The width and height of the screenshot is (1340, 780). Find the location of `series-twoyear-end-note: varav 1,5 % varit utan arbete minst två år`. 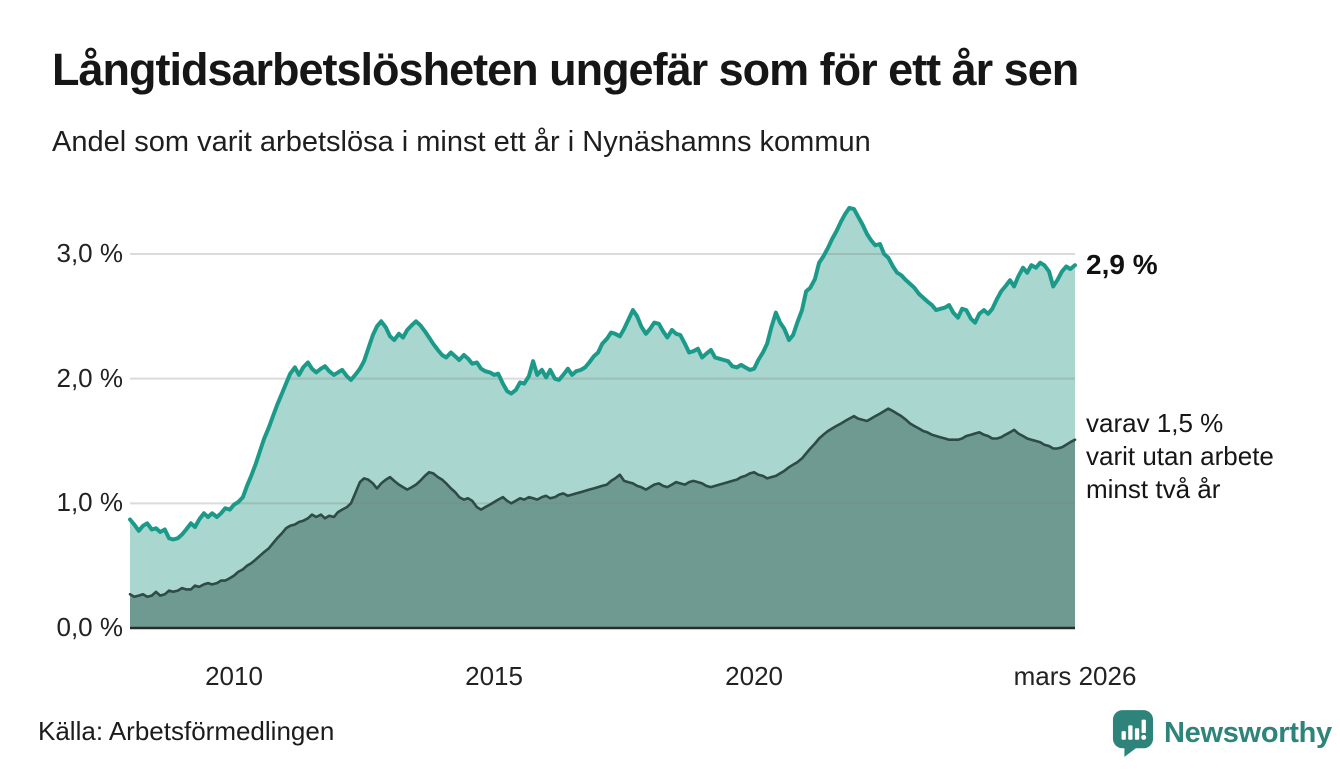

series-twoyear-end-note: varav 1,5 % varit utan arbete minst två år is located at coordinates (1180, 456).